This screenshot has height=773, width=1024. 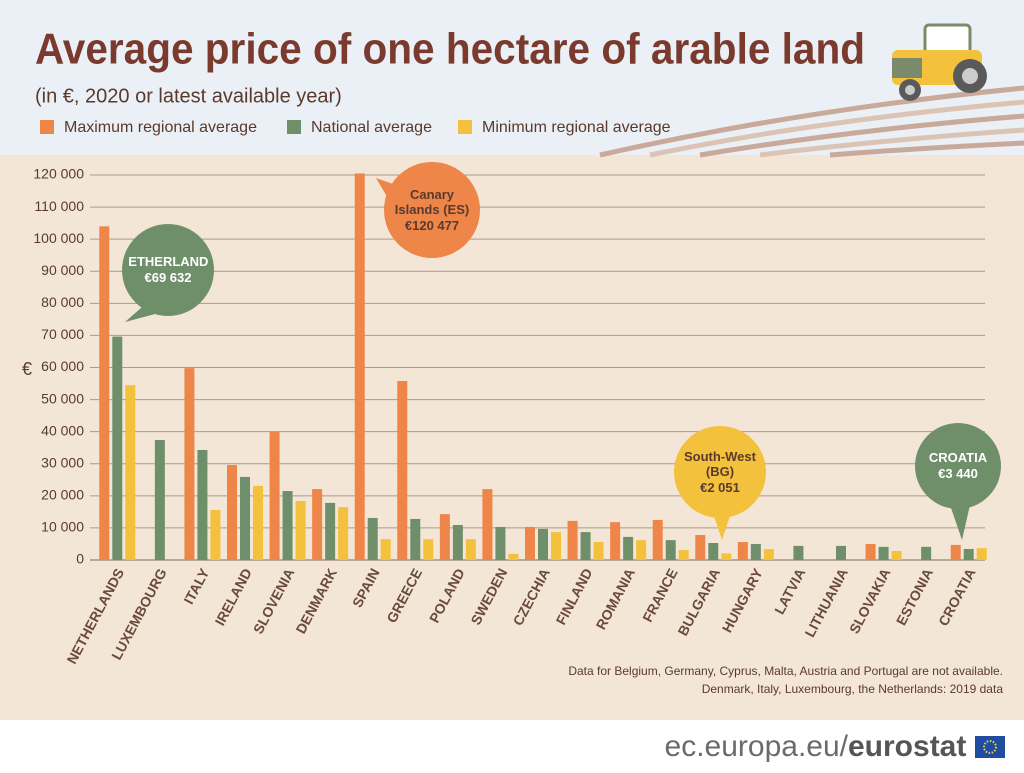 What do you see at coordinates (62, 270) in the screenshot?
I see `y-tick-label: 90 000` at bounding box center [62, 270].